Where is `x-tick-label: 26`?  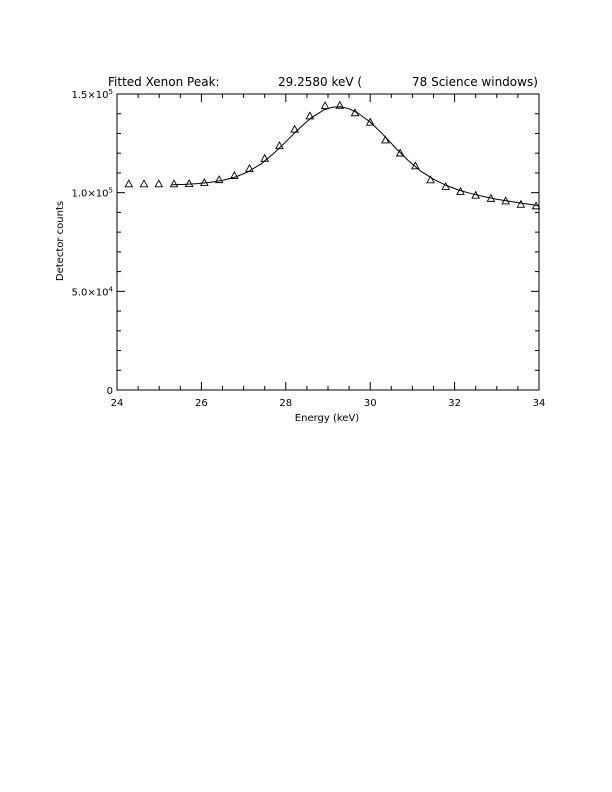 x-tick-label: 26 is located at coordinates (201, 403).